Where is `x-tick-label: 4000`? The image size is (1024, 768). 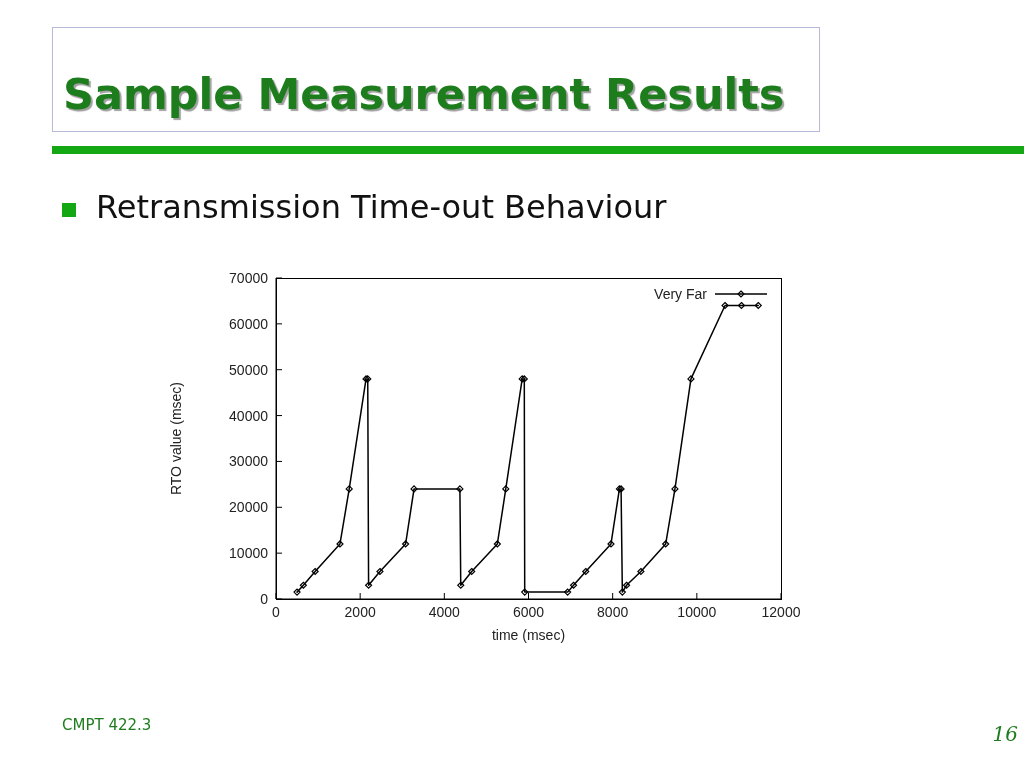
x-tick-label: 4000 is located at coordinates (444, 611).